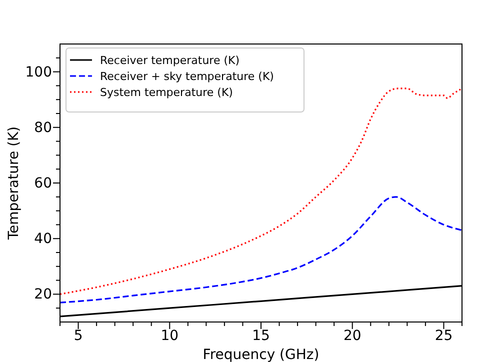 The width and height of the screenshot is (482, 362). What do you see at coordinates (166, 92) in the screenshot?
I see `legend-label: System temperature (K)` at bounding box center [166, 92].